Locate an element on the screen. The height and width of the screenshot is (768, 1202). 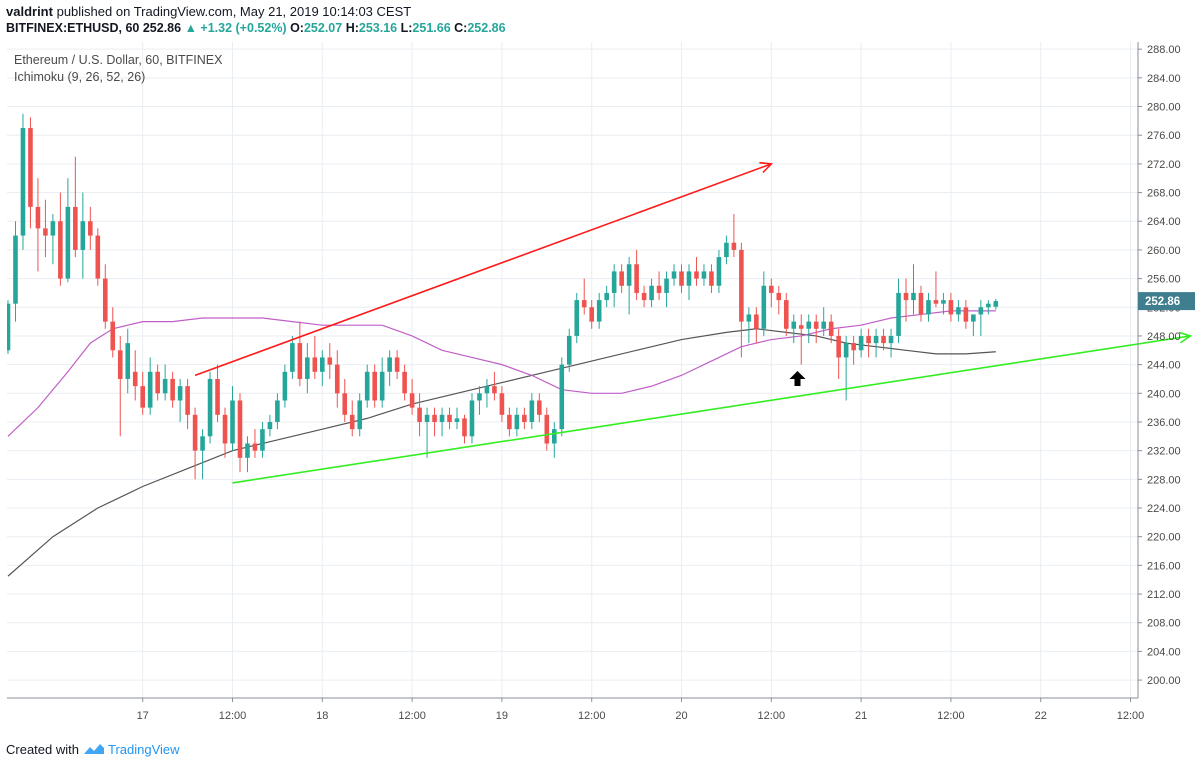
y-tick-label: 288.00 is located at coordinates (1164, 50).